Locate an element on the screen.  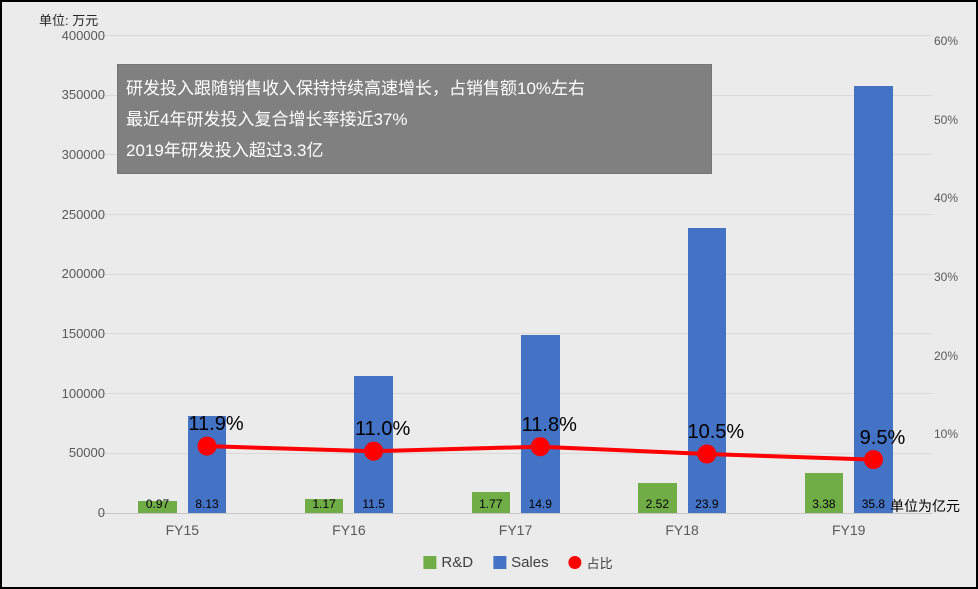
x-axis-tick-label: FY19 is located at coordinates (848, 530).